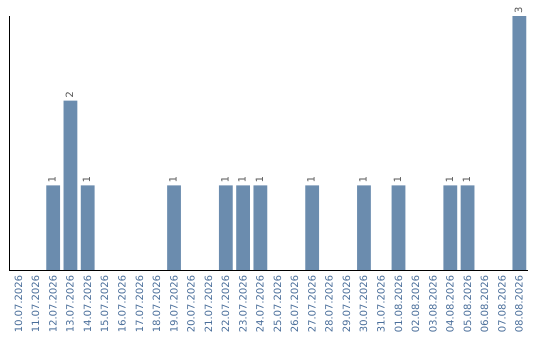 This screenshot has height=340, width=540. Describe the element at coordinates (261, 303) in the screenshot. I see `x-tick-label: 24.07.2026` at that location.